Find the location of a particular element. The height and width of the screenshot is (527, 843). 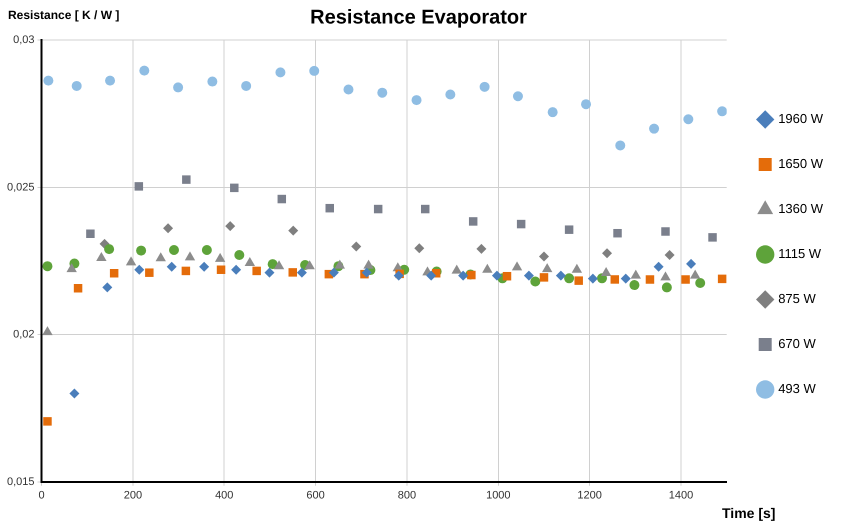

legend-label: 875 W is located at coordinates (797, 298).